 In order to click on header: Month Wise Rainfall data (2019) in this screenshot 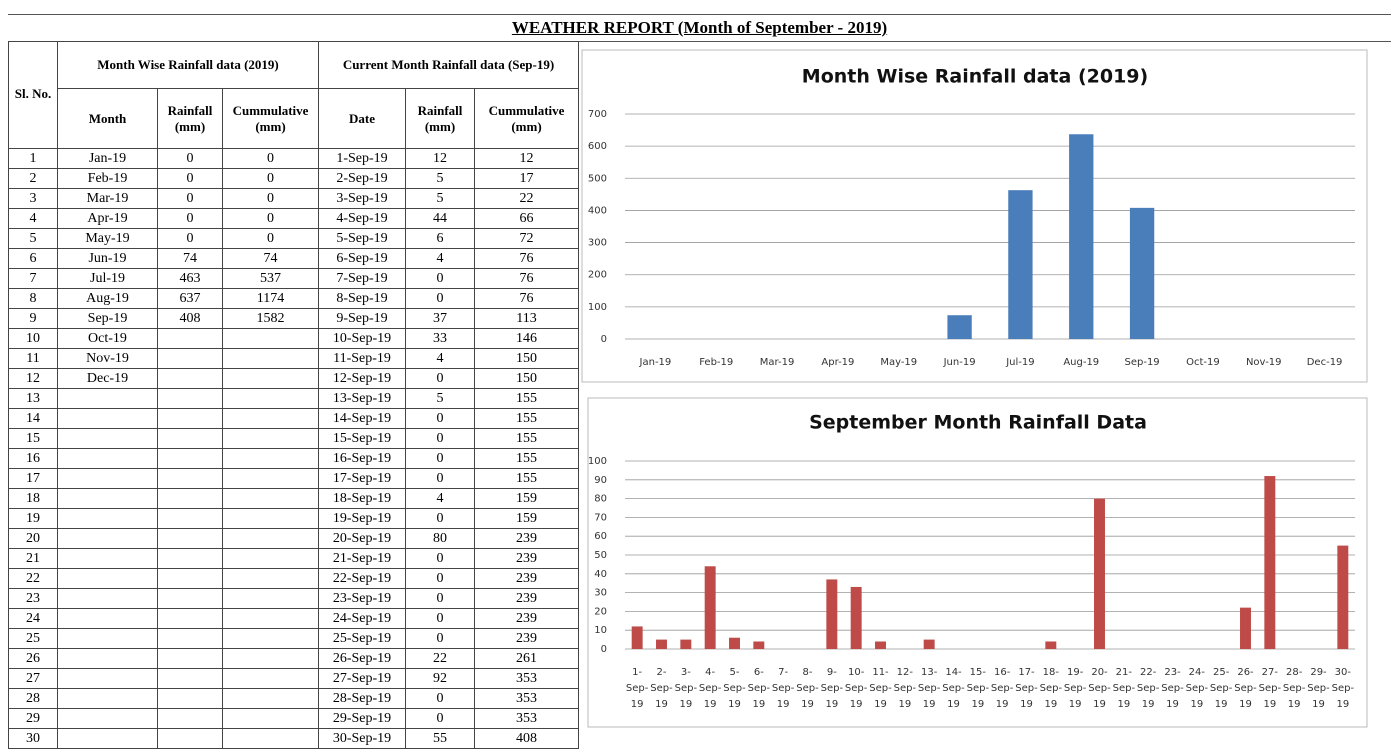, I will do `click(188, 65)`.